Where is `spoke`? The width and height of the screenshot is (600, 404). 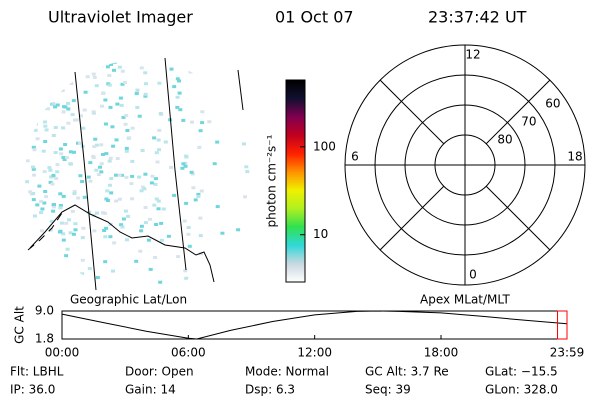 spoke is located at coordinates (412, 218).